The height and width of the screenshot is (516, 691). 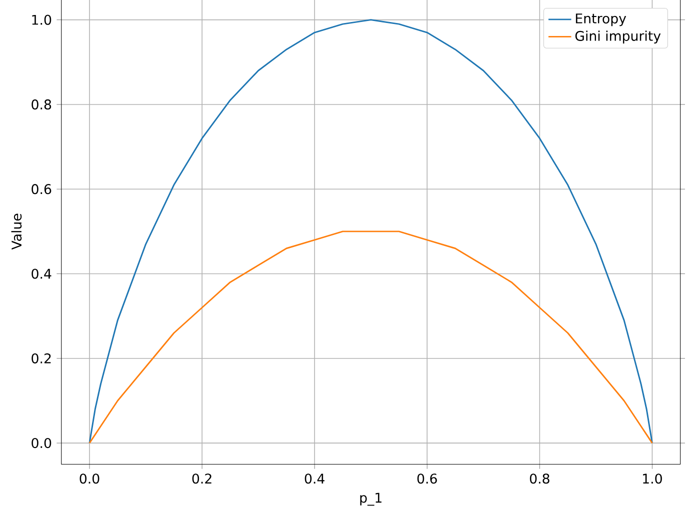 I want to click on y-tick-label: 0.6, so click(x=42, y=189).